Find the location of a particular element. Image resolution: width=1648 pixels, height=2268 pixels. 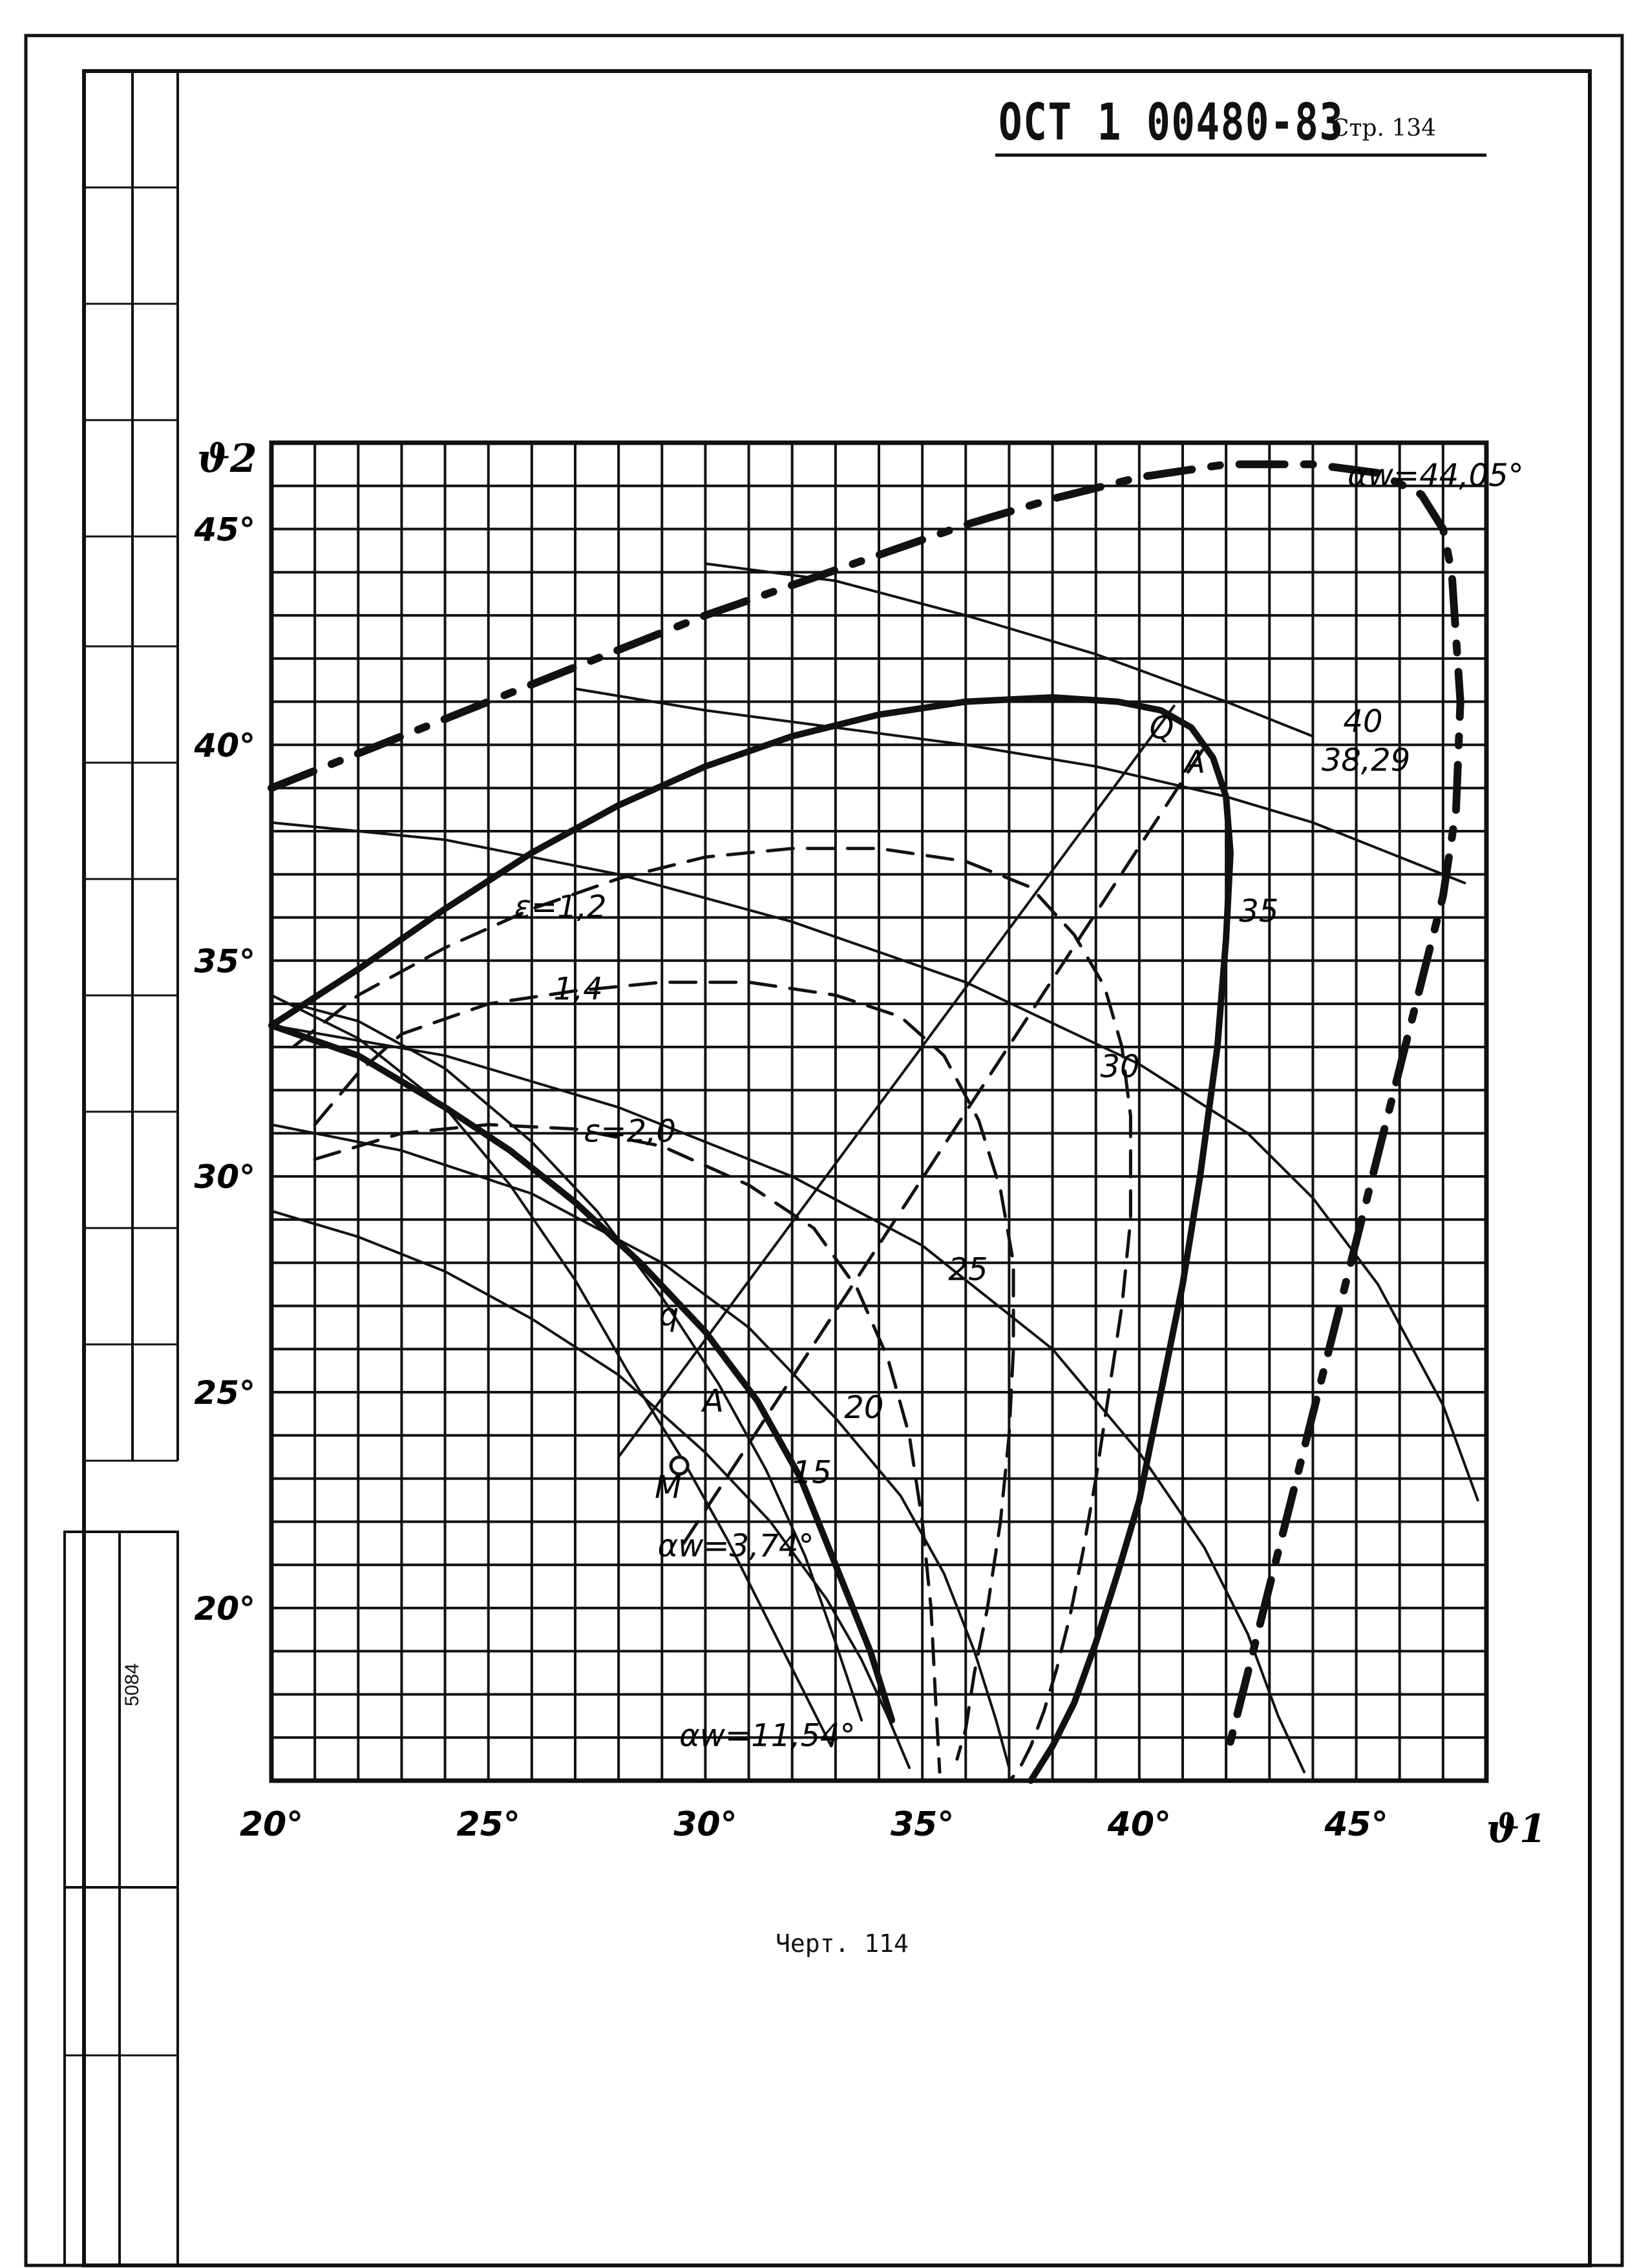

point-label: M is located at coordinates (668, 1488).